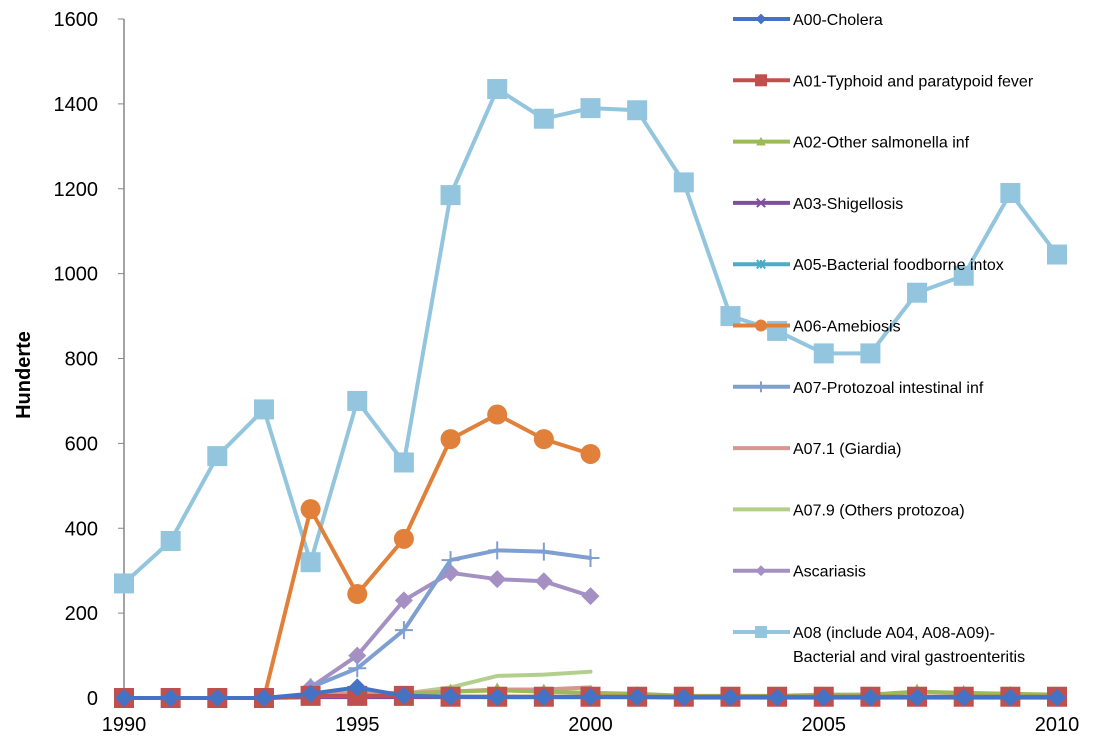  I want to click on x-tick-label: 1990, so click(124, 725).